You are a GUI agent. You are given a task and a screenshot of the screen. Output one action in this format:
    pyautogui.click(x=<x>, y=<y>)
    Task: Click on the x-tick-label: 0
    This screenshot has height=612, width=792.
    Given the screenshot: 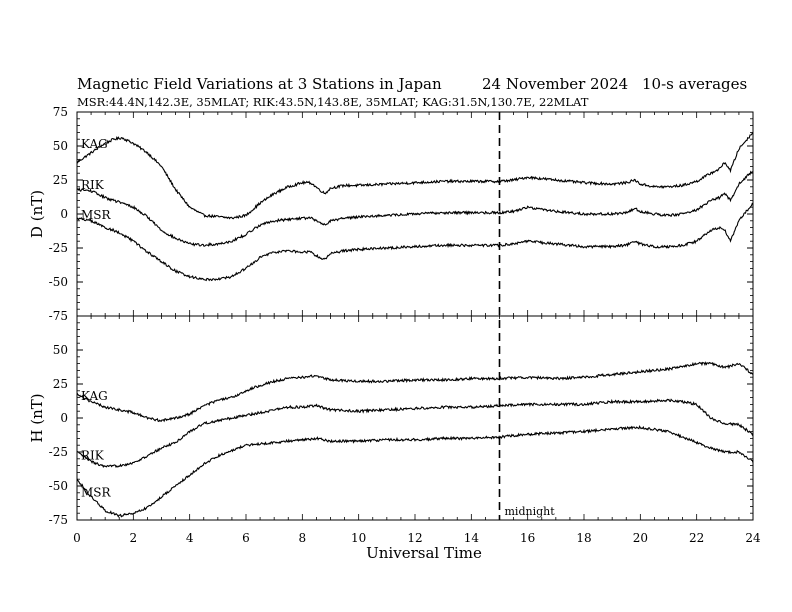 What is the action you would take?
    pyautogui.click(x=77, y=538)
    